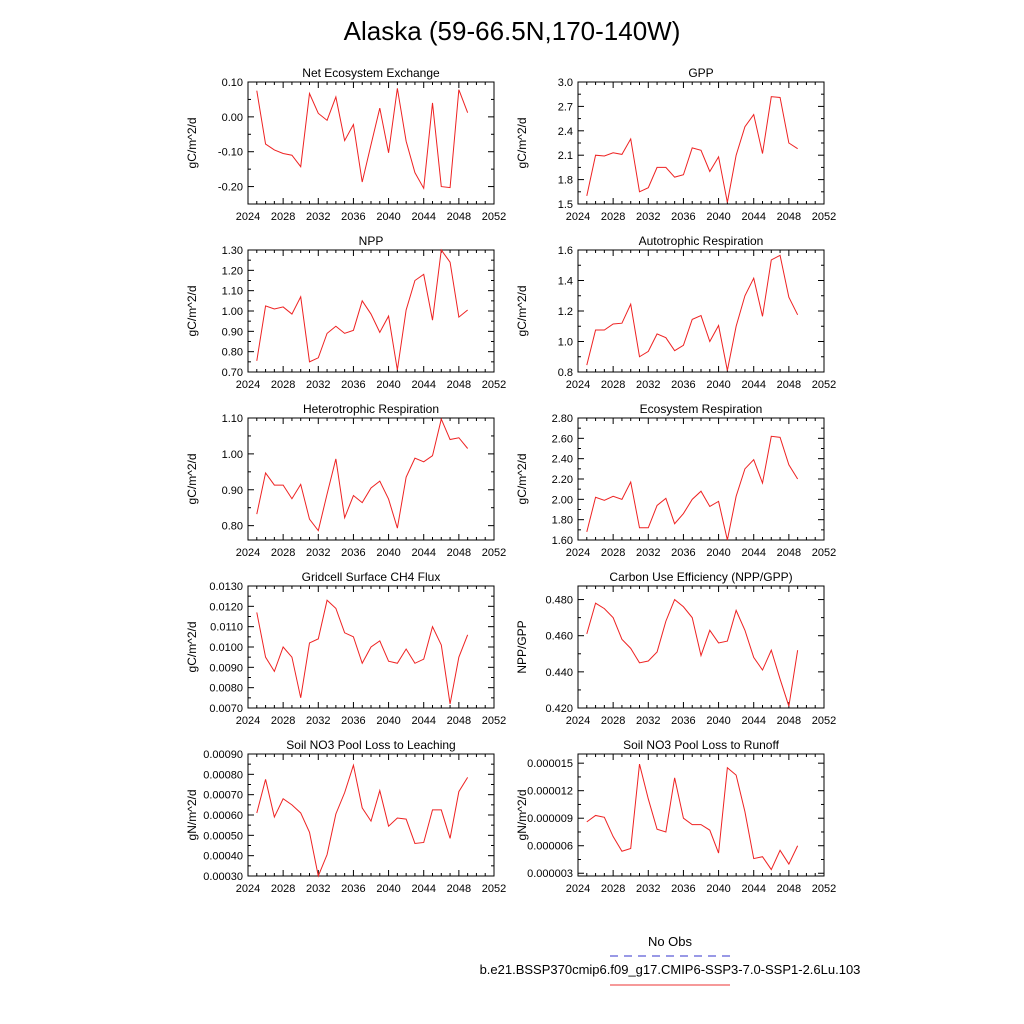 Image resolution: width=1024 pixels, height=1024 pixels. I want to click on y-tick-label: 2.1, so click(565, 156).